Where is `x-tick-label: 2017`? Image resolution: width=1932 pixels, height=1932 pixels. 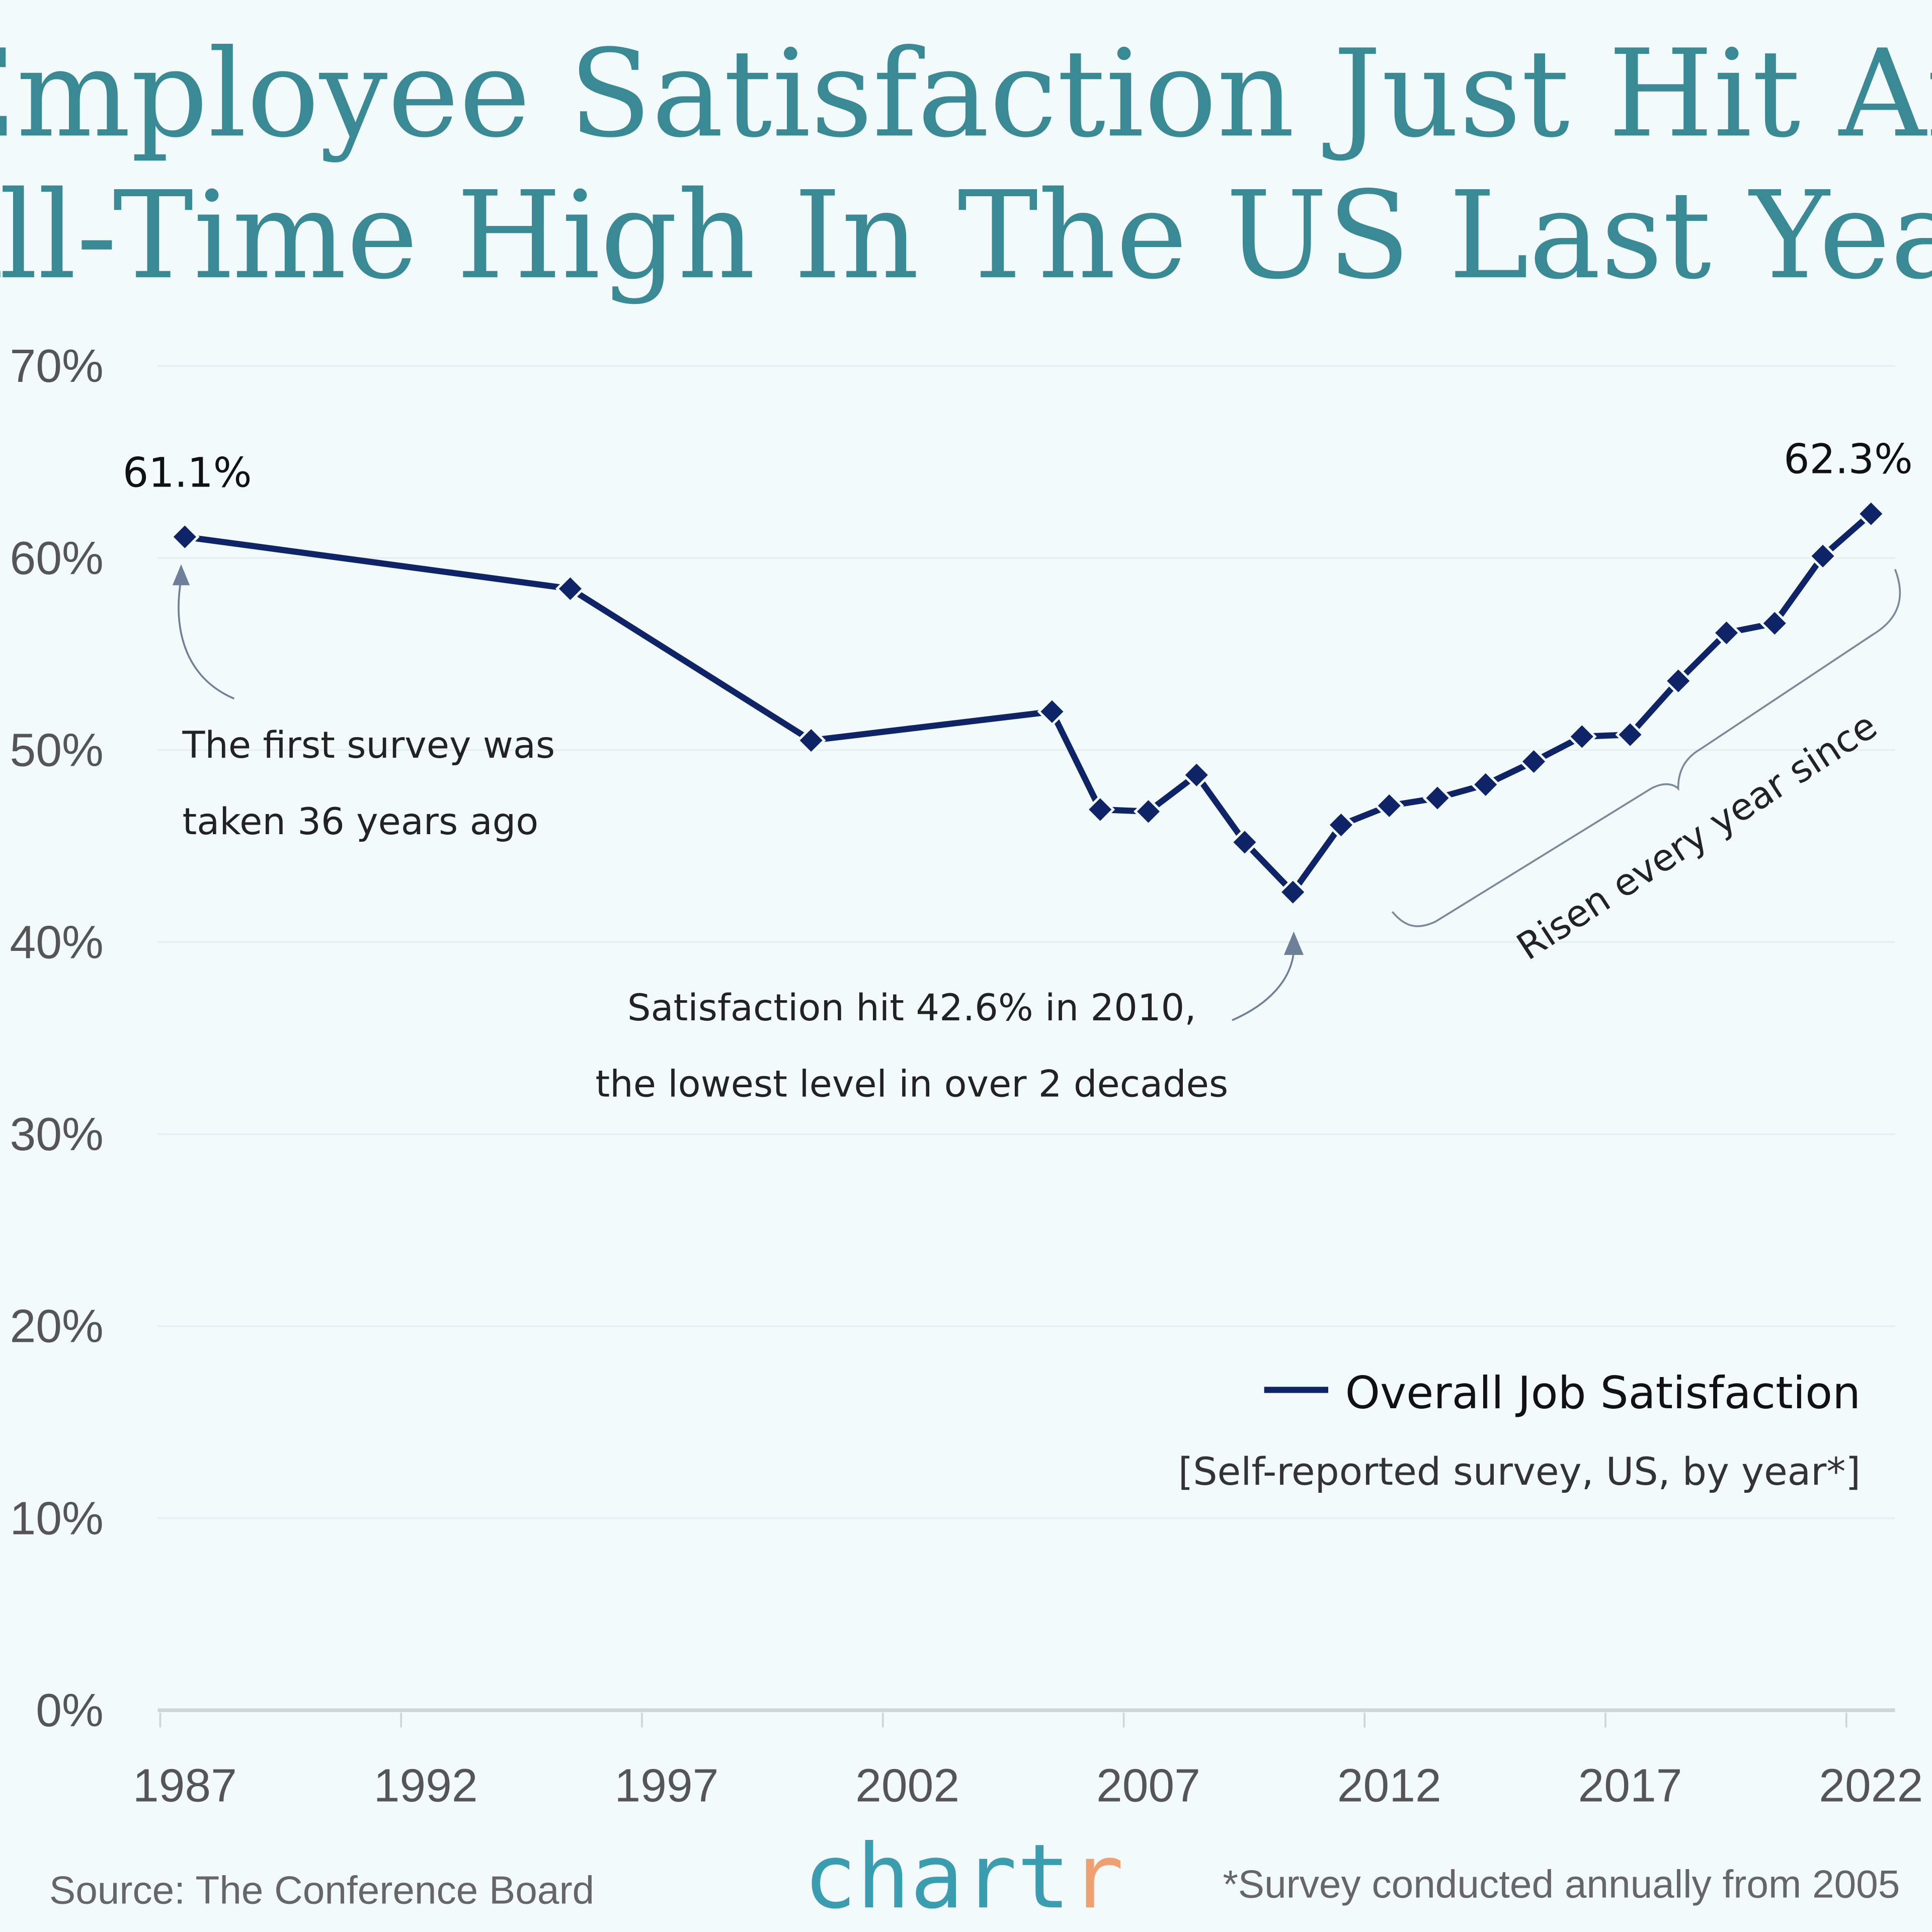 x-tick-label: 2017 is located at coordinates (1630, 1785).